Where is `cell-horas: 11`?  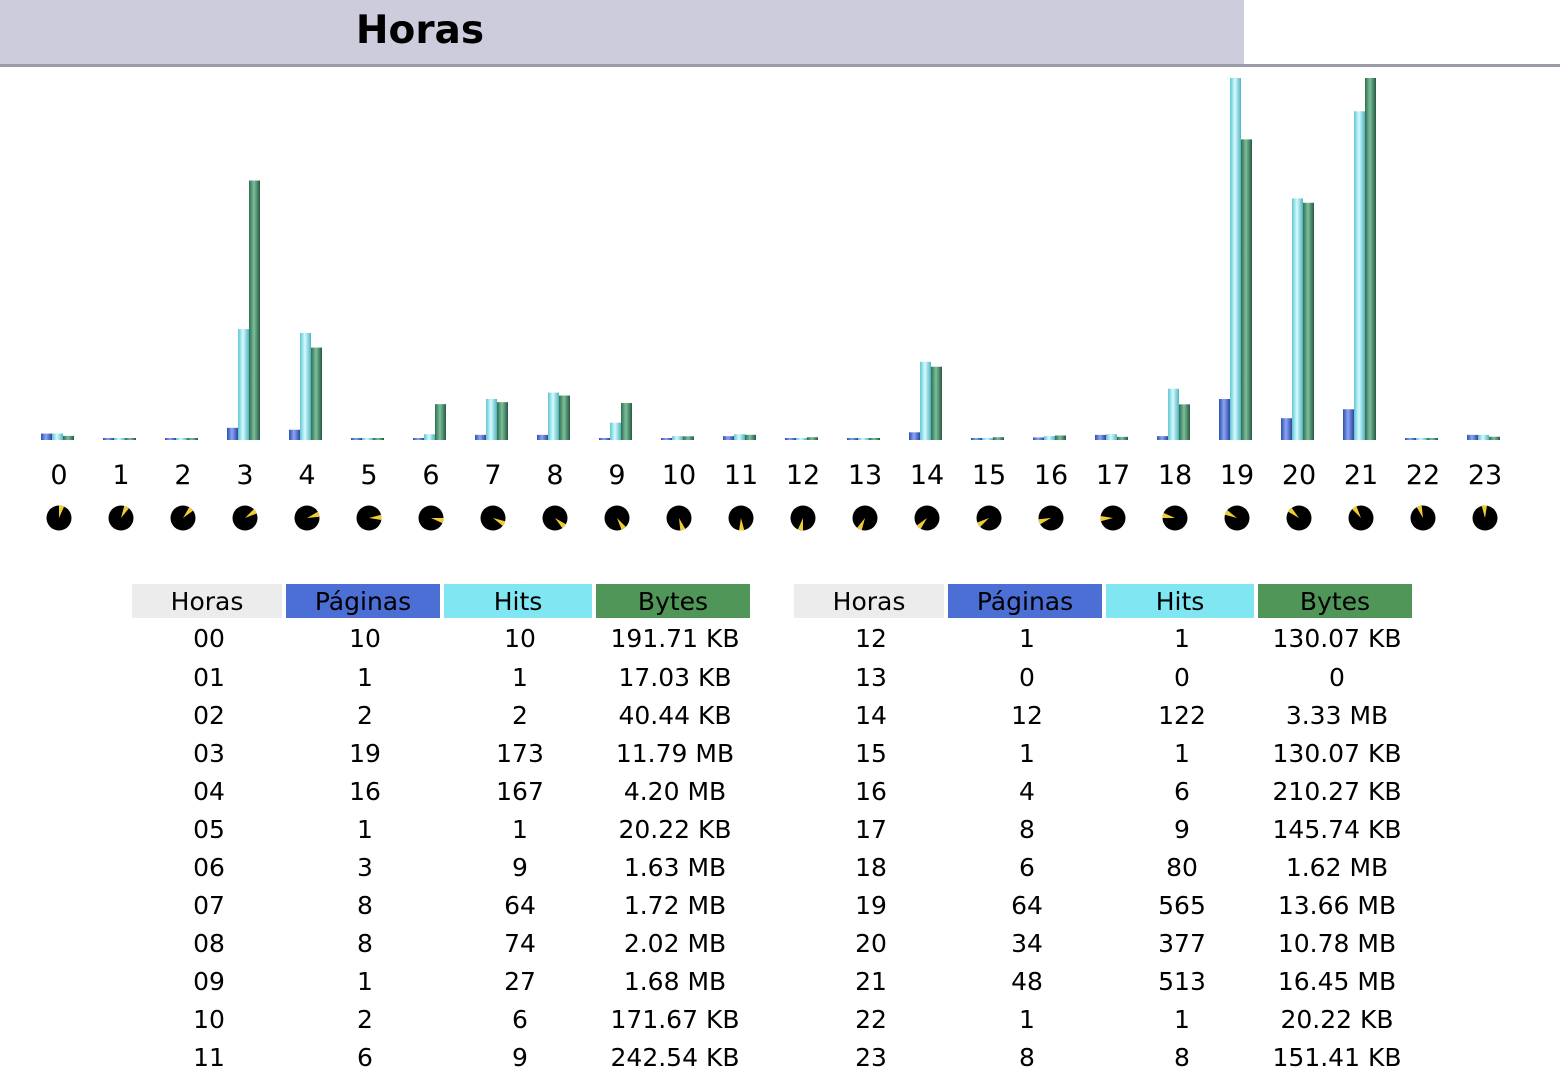
cell-horas: 11 is located at coordinates (209, 1057).